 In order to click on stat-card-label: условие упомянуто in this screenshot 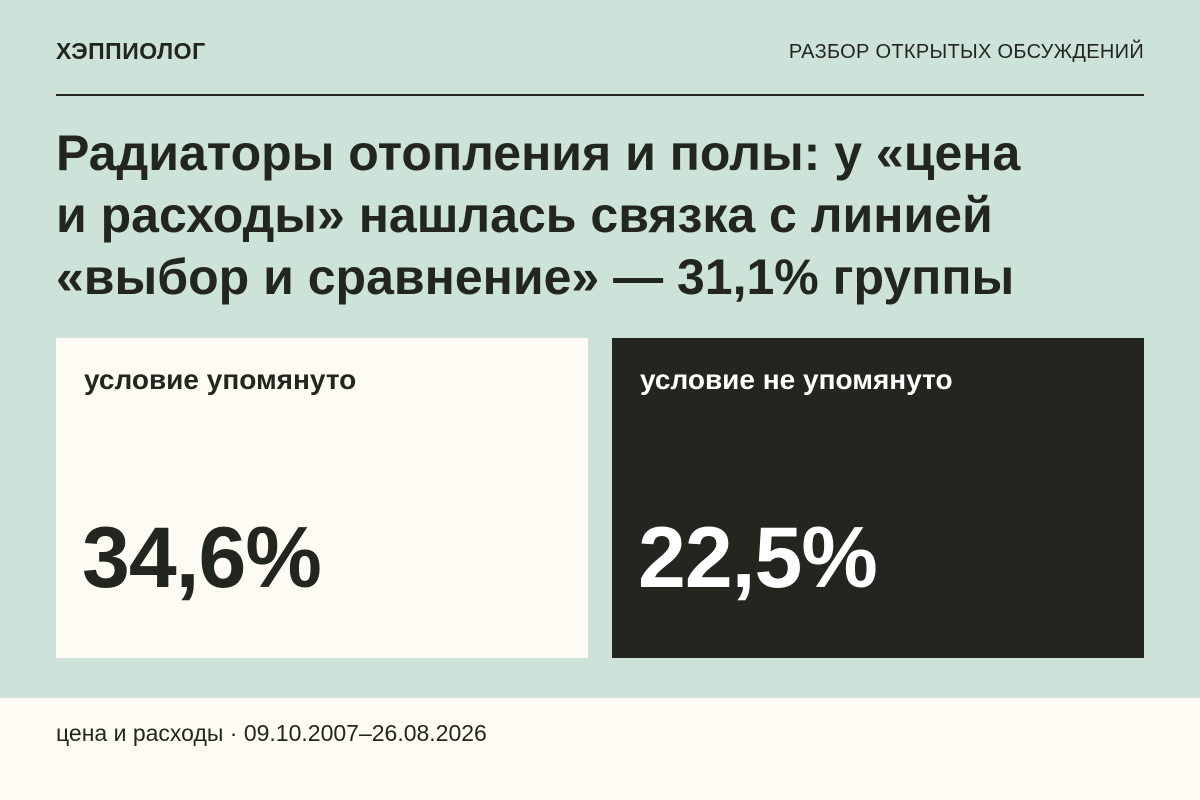, I will do `click(220, 379)`.